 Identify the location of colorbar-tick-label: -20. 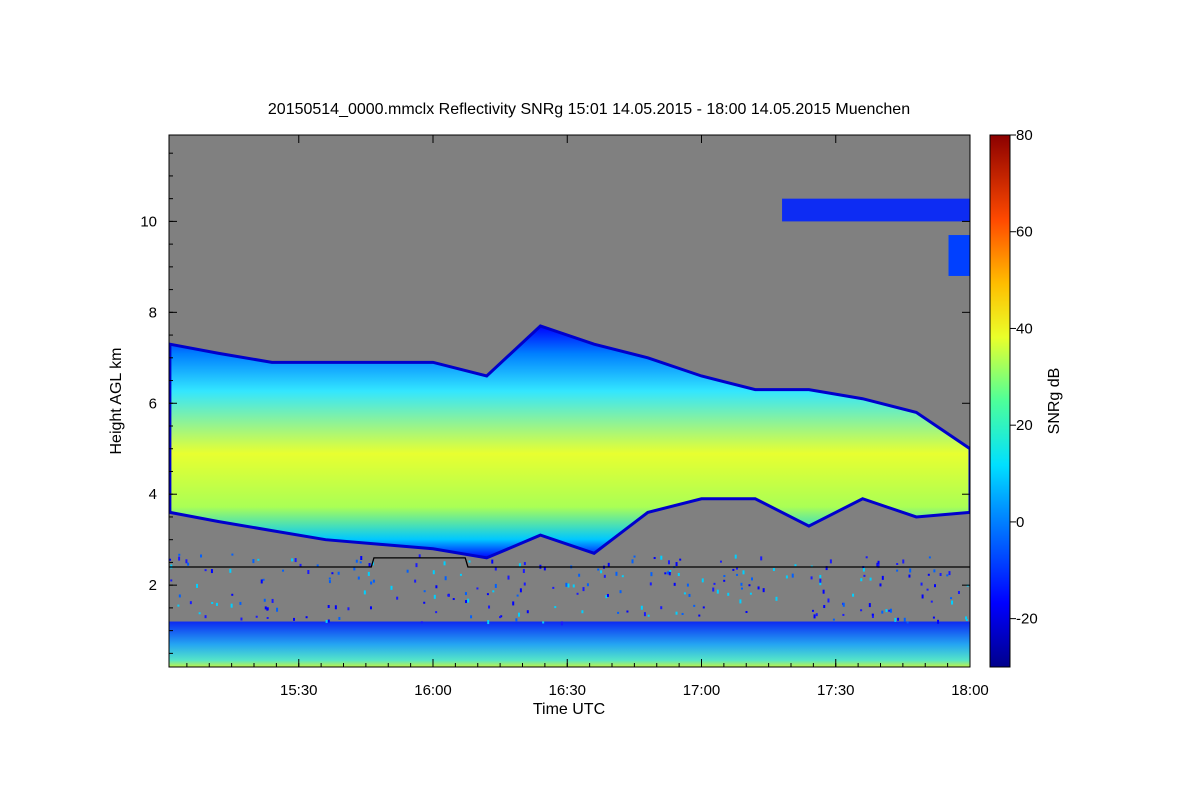
(1027, 619).